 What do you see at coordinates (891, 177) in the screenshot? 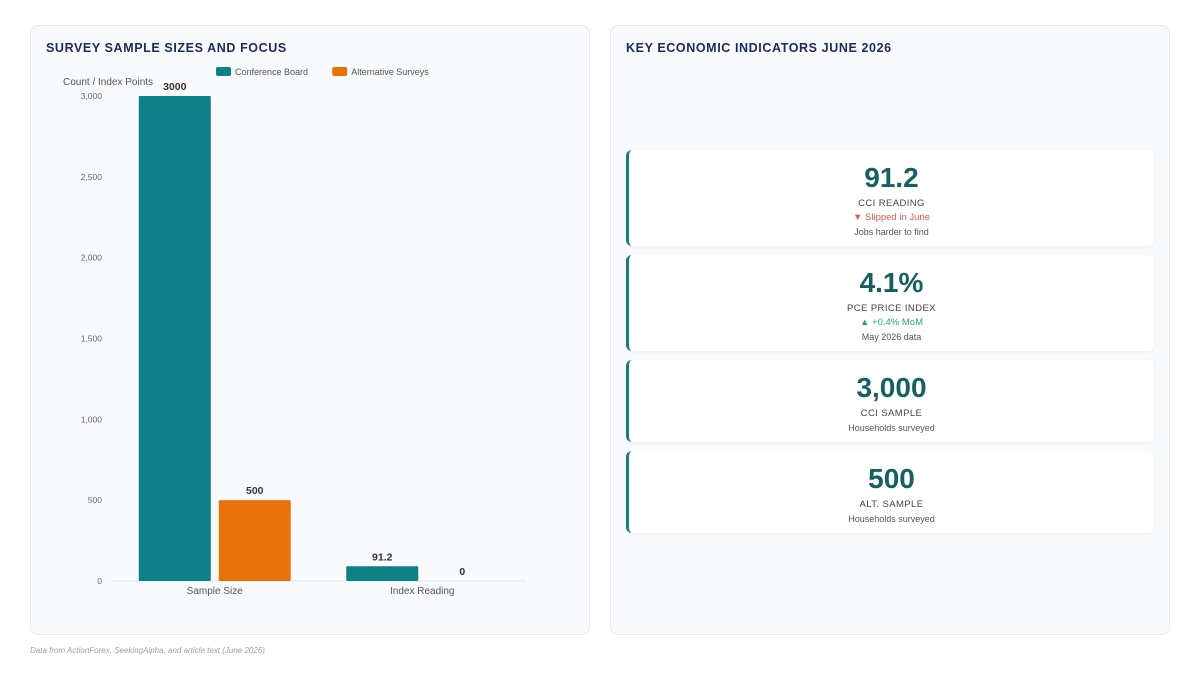
I see `kpi-value: 91.2` at bounding box center [891, 177].